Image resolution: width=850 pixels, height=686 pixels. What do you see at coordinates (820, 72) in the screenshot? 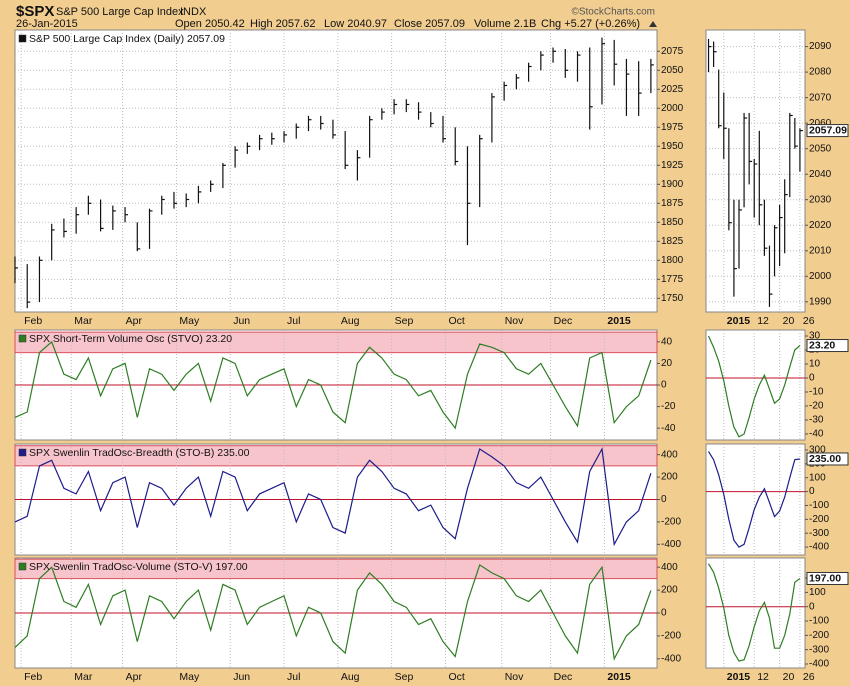
I see `y-tick-label: 2080` at bounding box center [820, 72].